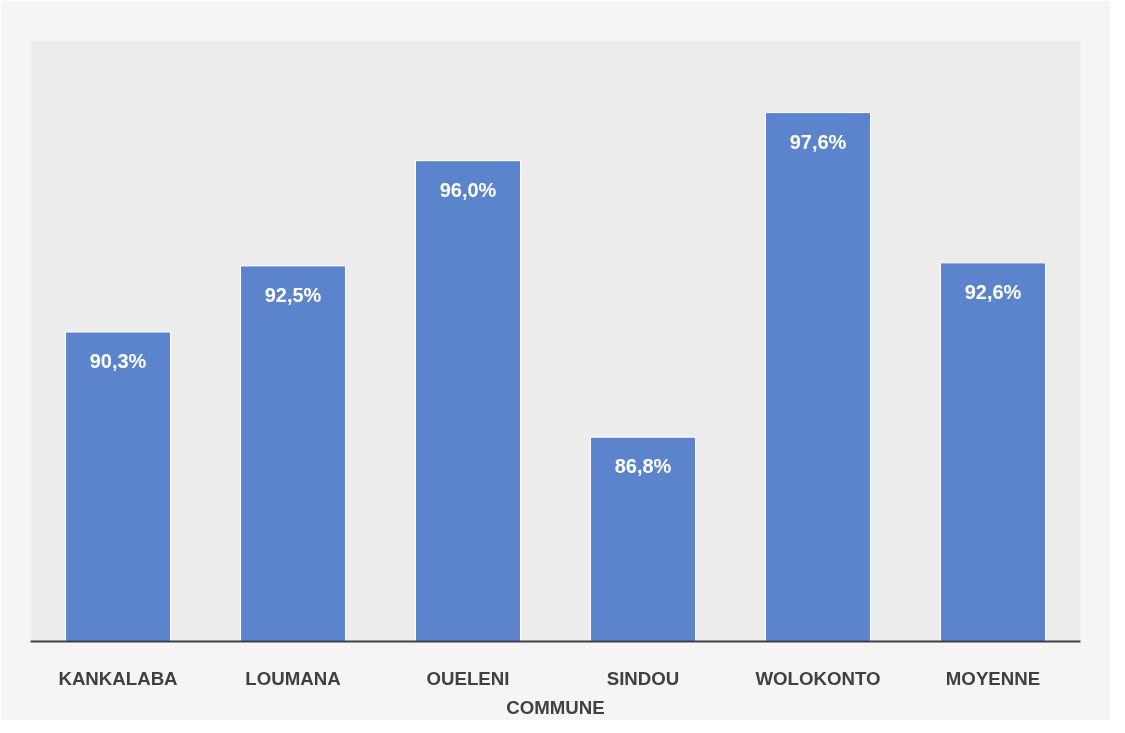 This screenshot has width=1125, height=733. Describe the element at coordinates (643, 678) in the screenshot. I see `x-tick-label: SINDOU` at that location.